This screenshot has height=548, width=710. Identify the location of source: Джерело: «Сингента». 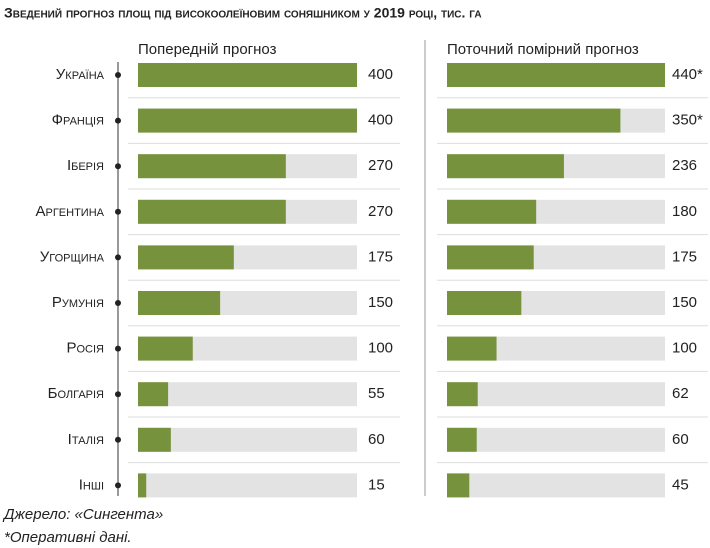
(82, 514).